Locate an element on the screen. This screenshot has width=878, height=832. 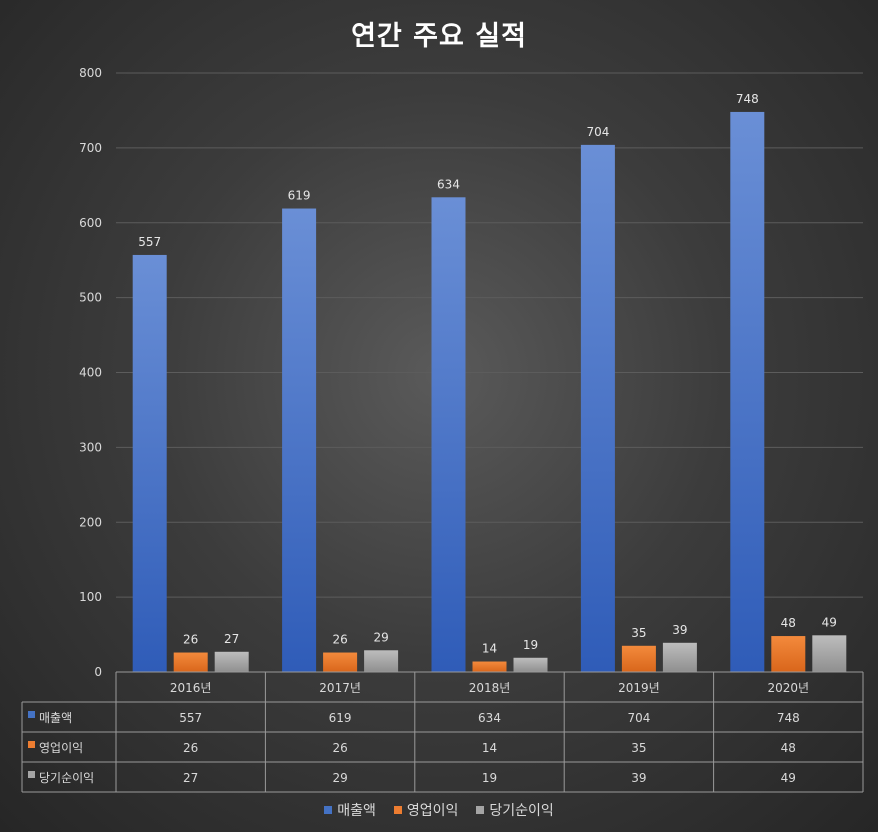
data-label: 748 is located at coordinates (747, 99).